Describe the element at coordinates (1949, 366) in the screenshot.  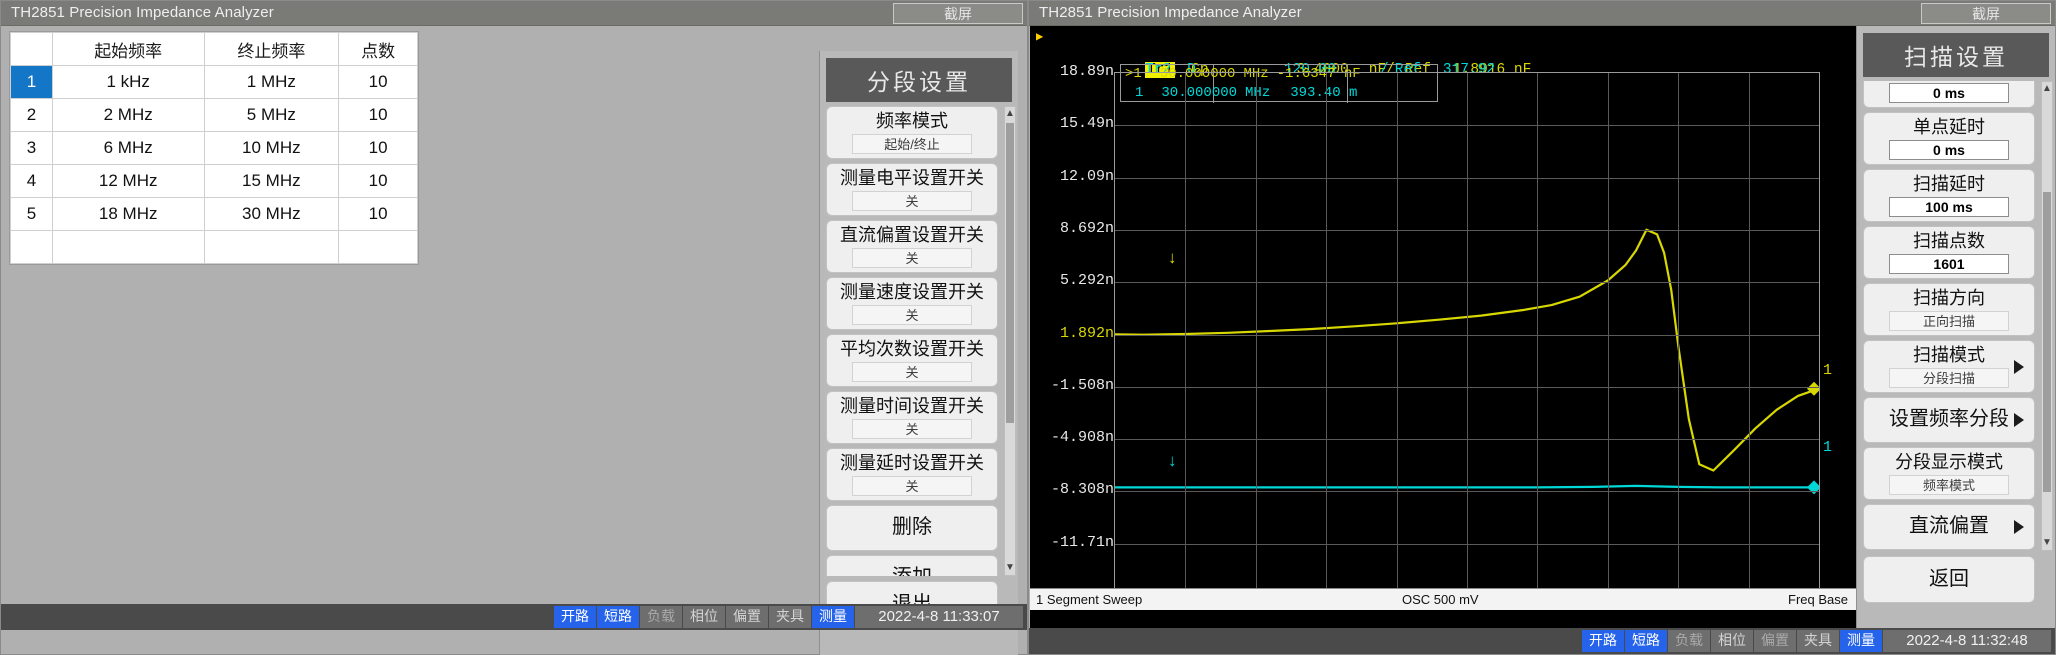
I see `menu-item-5: 扫描模式 分段扫描` at that location.